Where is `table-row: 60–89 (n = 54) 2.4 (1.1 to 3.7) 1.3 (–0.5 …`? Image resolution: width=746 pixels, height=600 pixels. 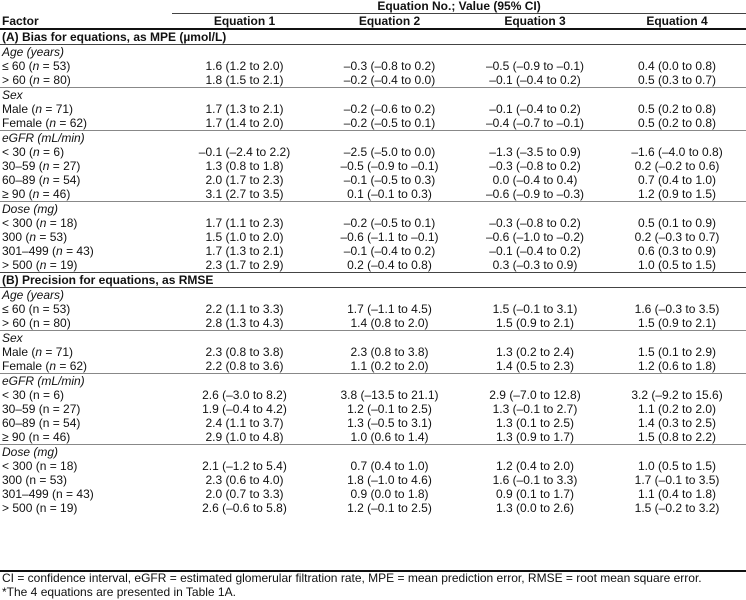 table-row: 60–89 (n = 54) 2.4 (1.1 to 3.7) 1.3 (–0.5 … is located at coordinates (373, 423).